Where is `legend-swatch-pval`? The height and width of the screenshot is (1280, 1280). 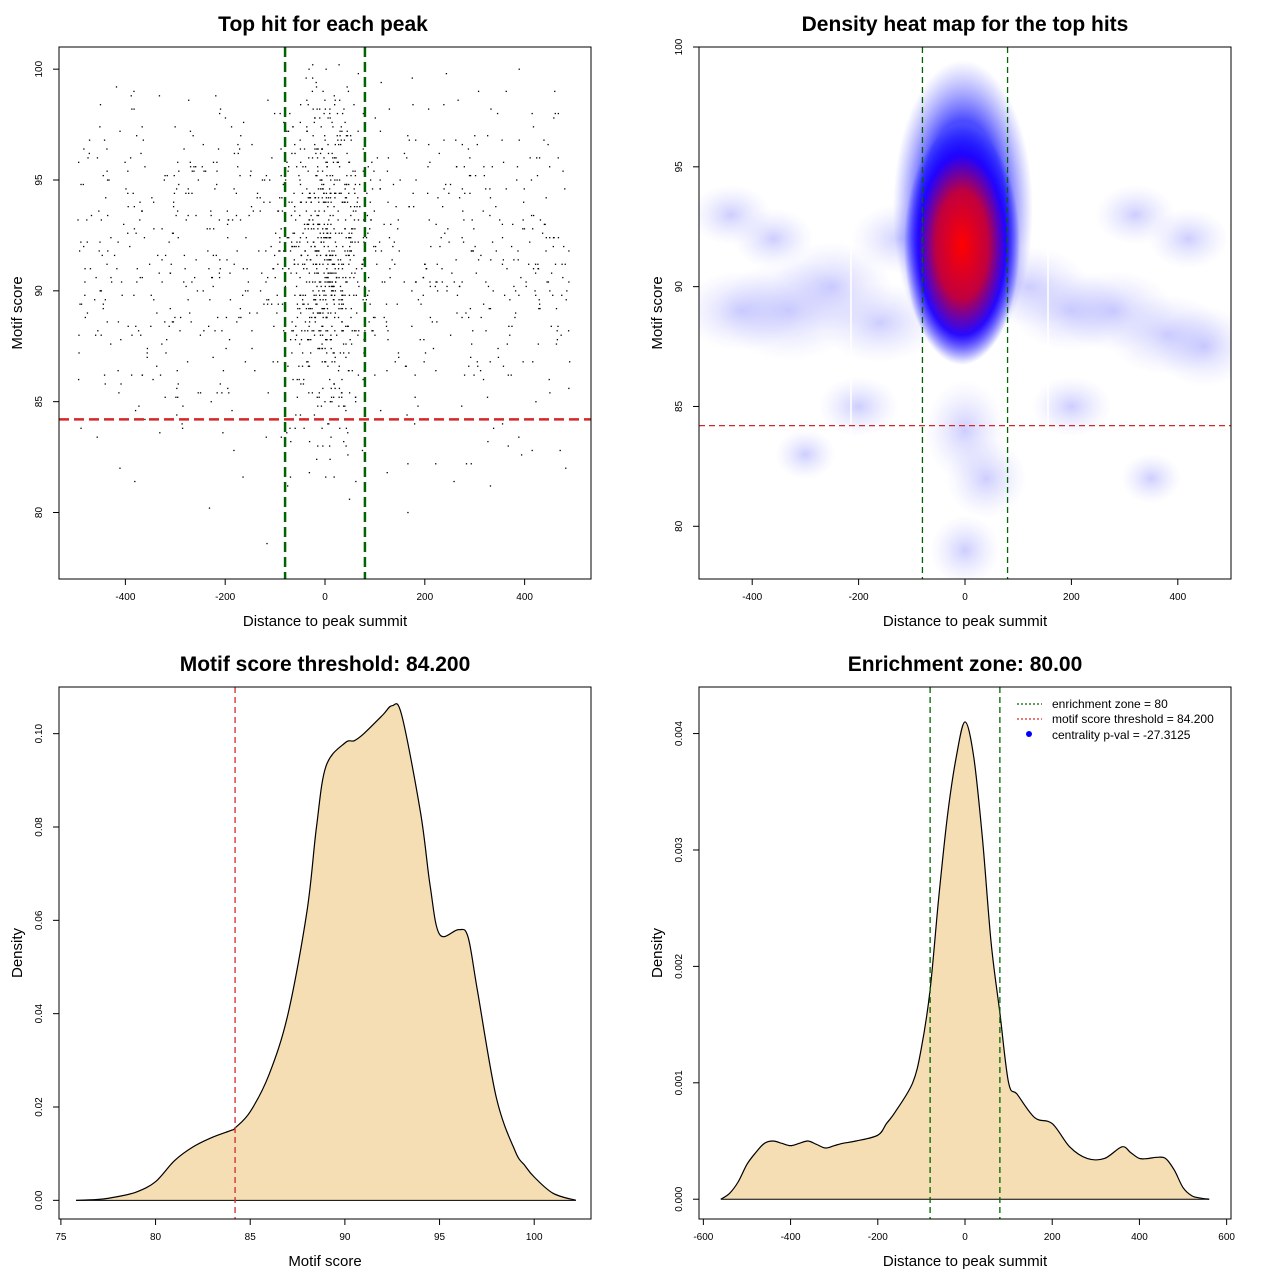
legend-swatch-pval is located at coordinates (1029, 734).